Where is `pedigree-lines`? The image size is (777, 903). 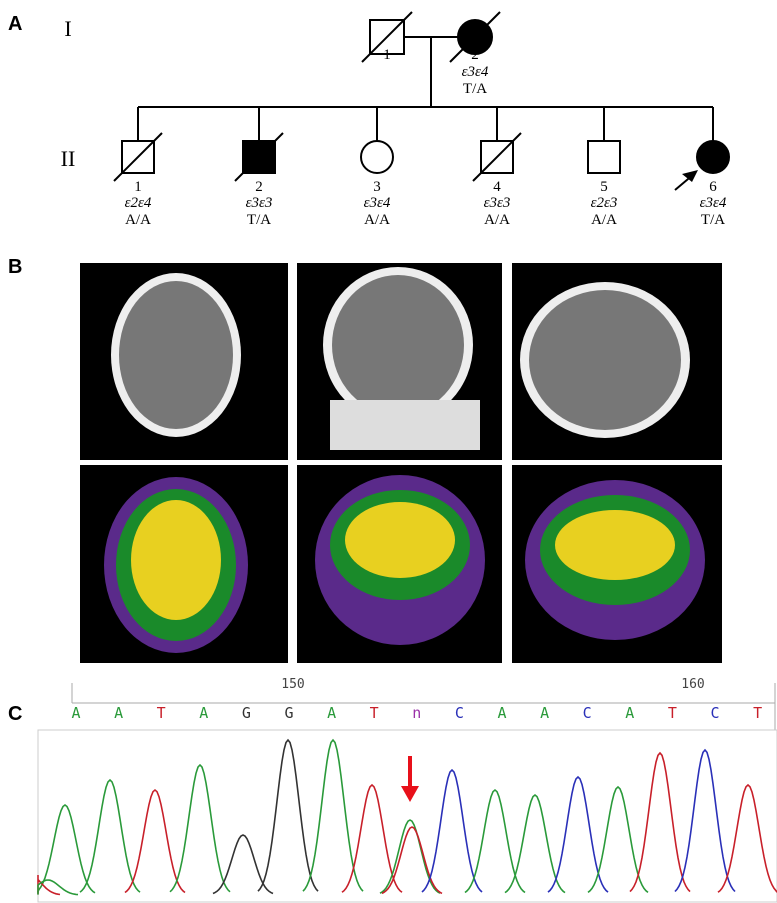 pedigree-lines is located at coordinates (425, 88).